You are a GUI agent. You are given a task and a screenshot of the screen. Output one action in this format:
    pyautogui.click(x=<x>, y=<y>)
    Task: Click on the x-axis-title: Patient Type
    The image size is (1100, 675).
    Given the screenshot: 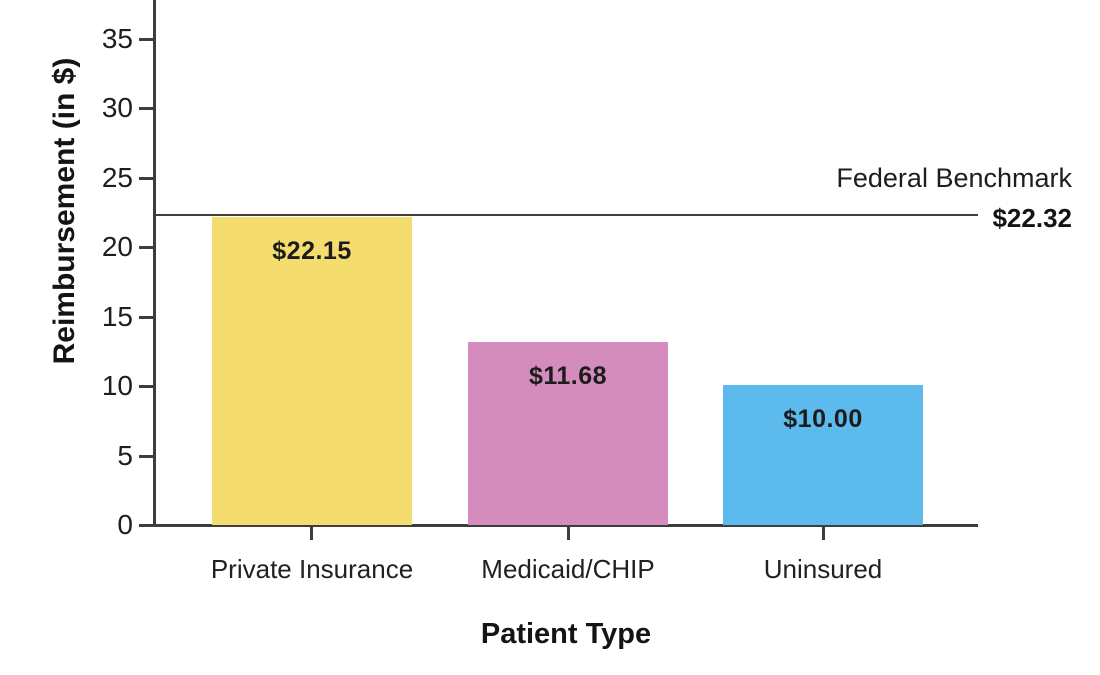 What is the action you would take?
    pyautogui.click(x=566, y=634)
    